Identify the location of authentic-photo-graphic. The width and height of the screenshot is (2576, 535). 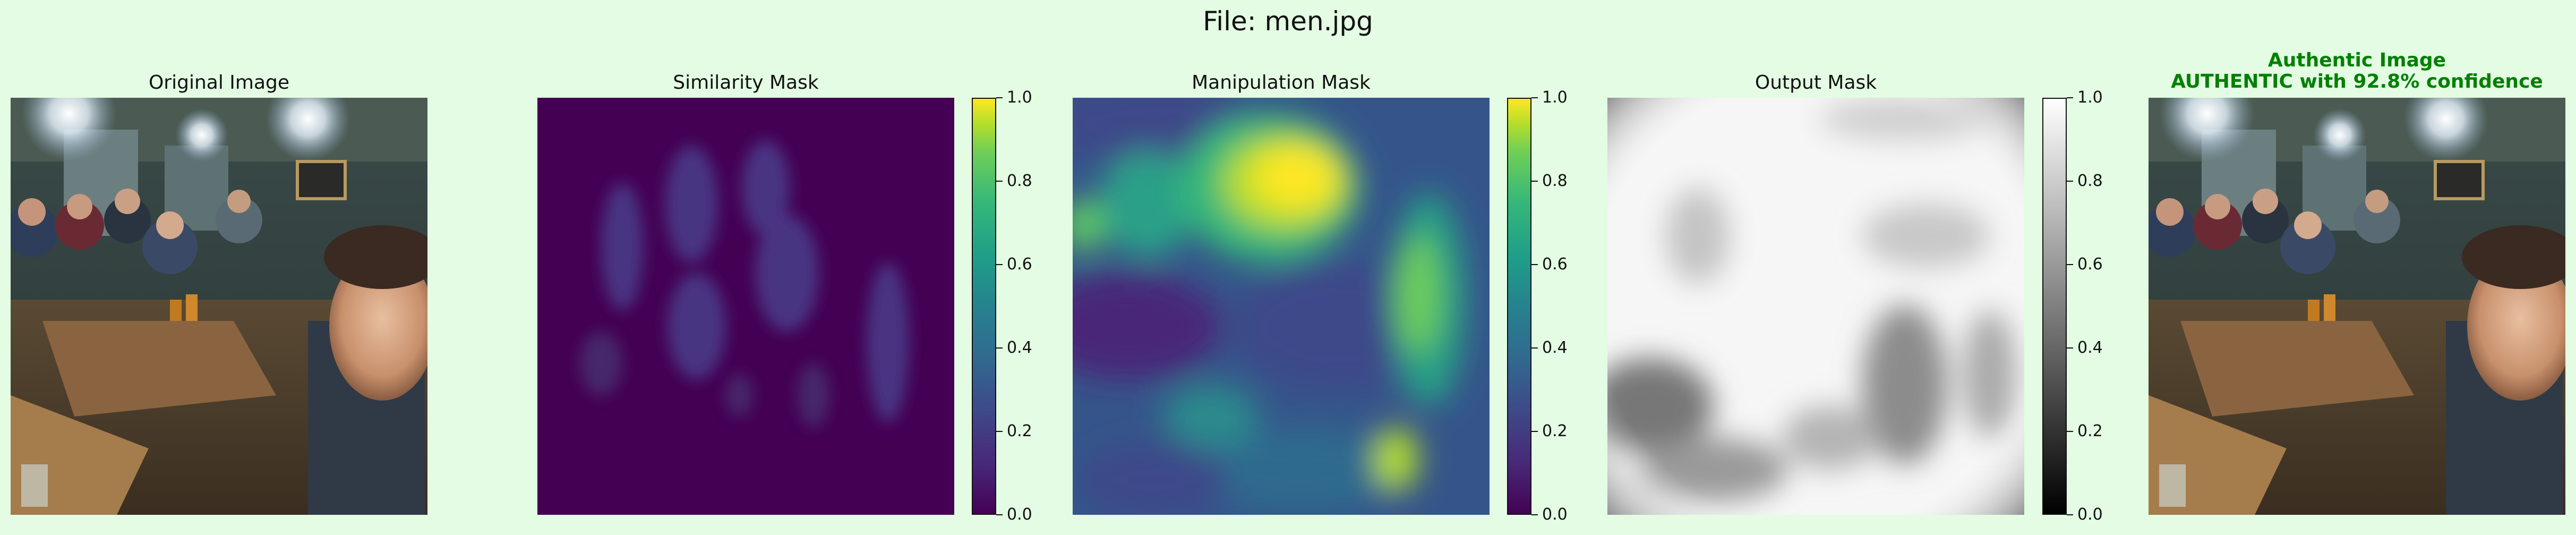
(2357, 306).